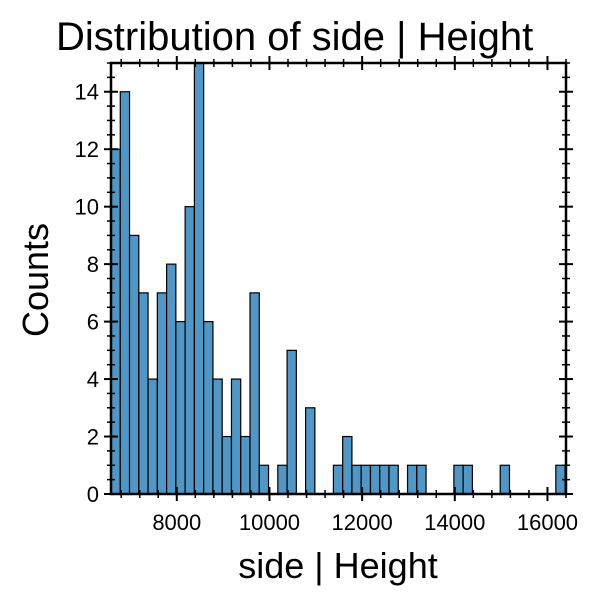  I want to click on x-tick-label: 12000, so click(362, 522).